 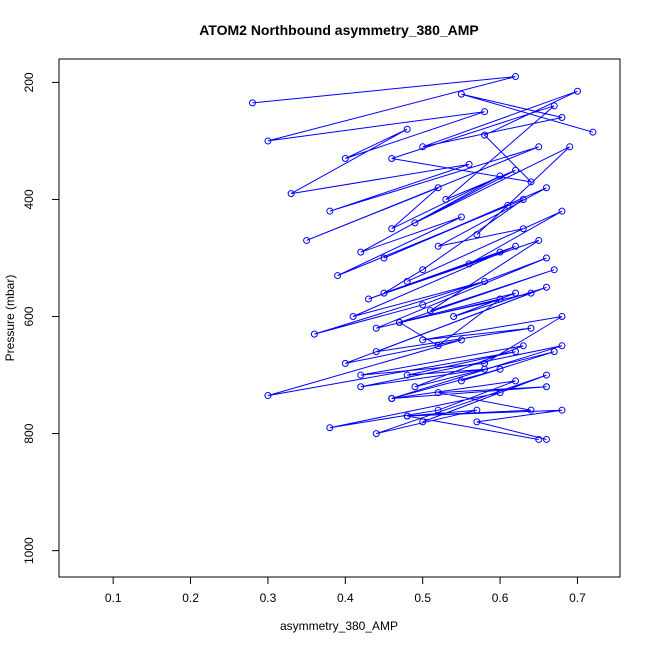 I want to click on x-tick-label: 0.5, so click(x=422, y=598).